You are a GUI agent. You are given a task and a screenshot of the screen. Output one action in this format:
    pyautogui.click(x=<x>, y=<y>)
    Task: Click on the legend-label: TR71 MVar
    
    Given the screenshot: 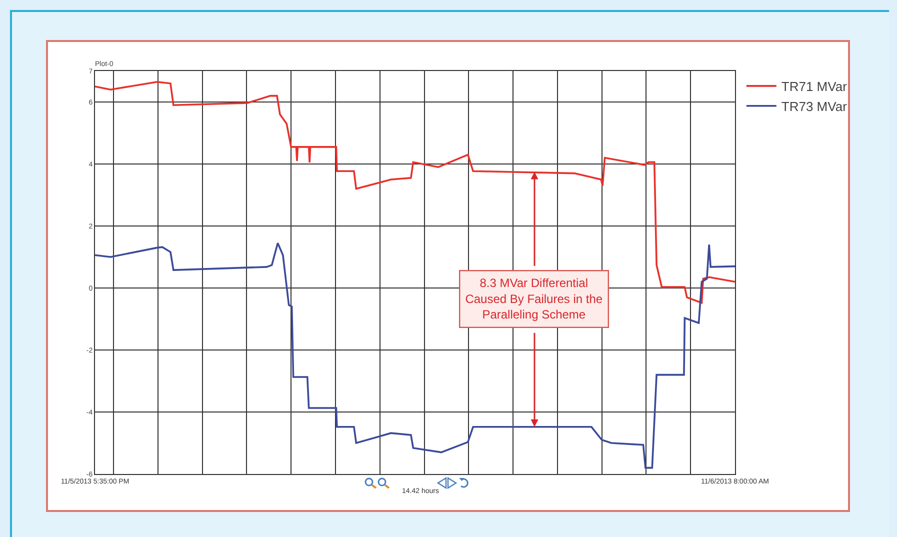 What is the action you would take?
    pyautogui.click(x=814, y=86)
    